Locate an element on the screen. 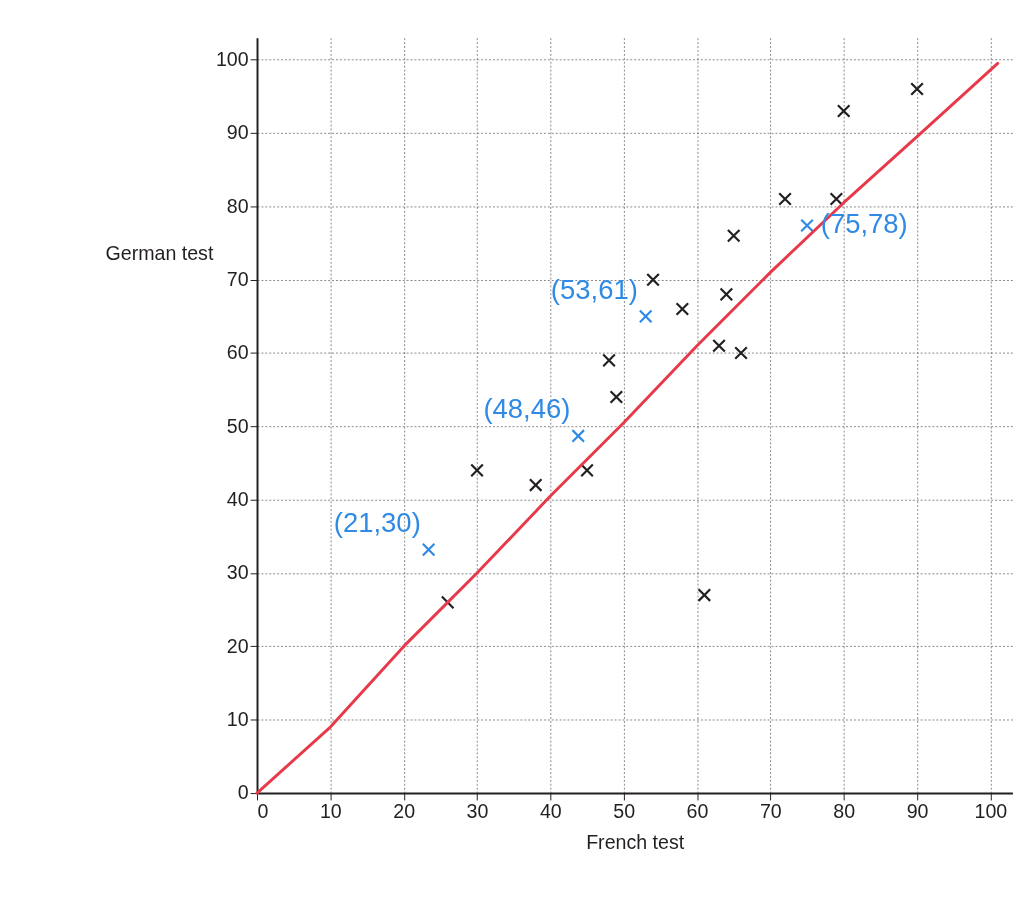 Image resolution: width=1032 pixels, height=898 pixels. x-tick-label: 10 is located at coordinates (330, 811).